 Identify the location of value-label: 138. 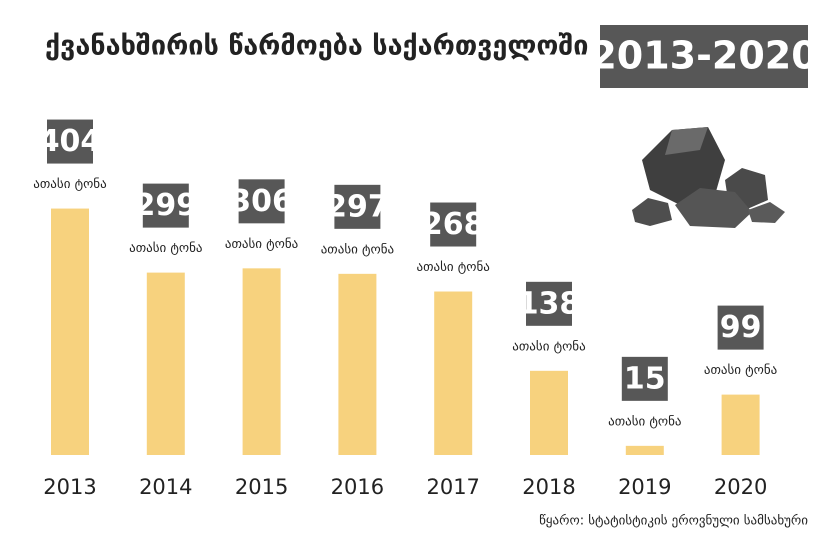
(549, 303).